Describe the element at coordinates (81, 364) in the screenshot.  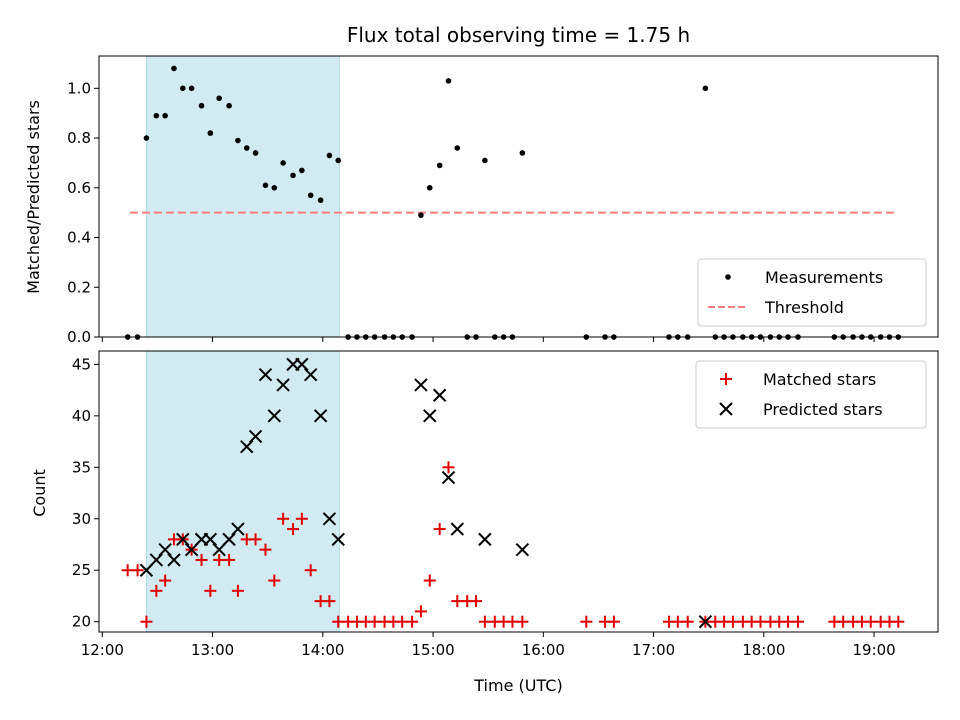
I see `bottom-ytick-label: 45` at that location.